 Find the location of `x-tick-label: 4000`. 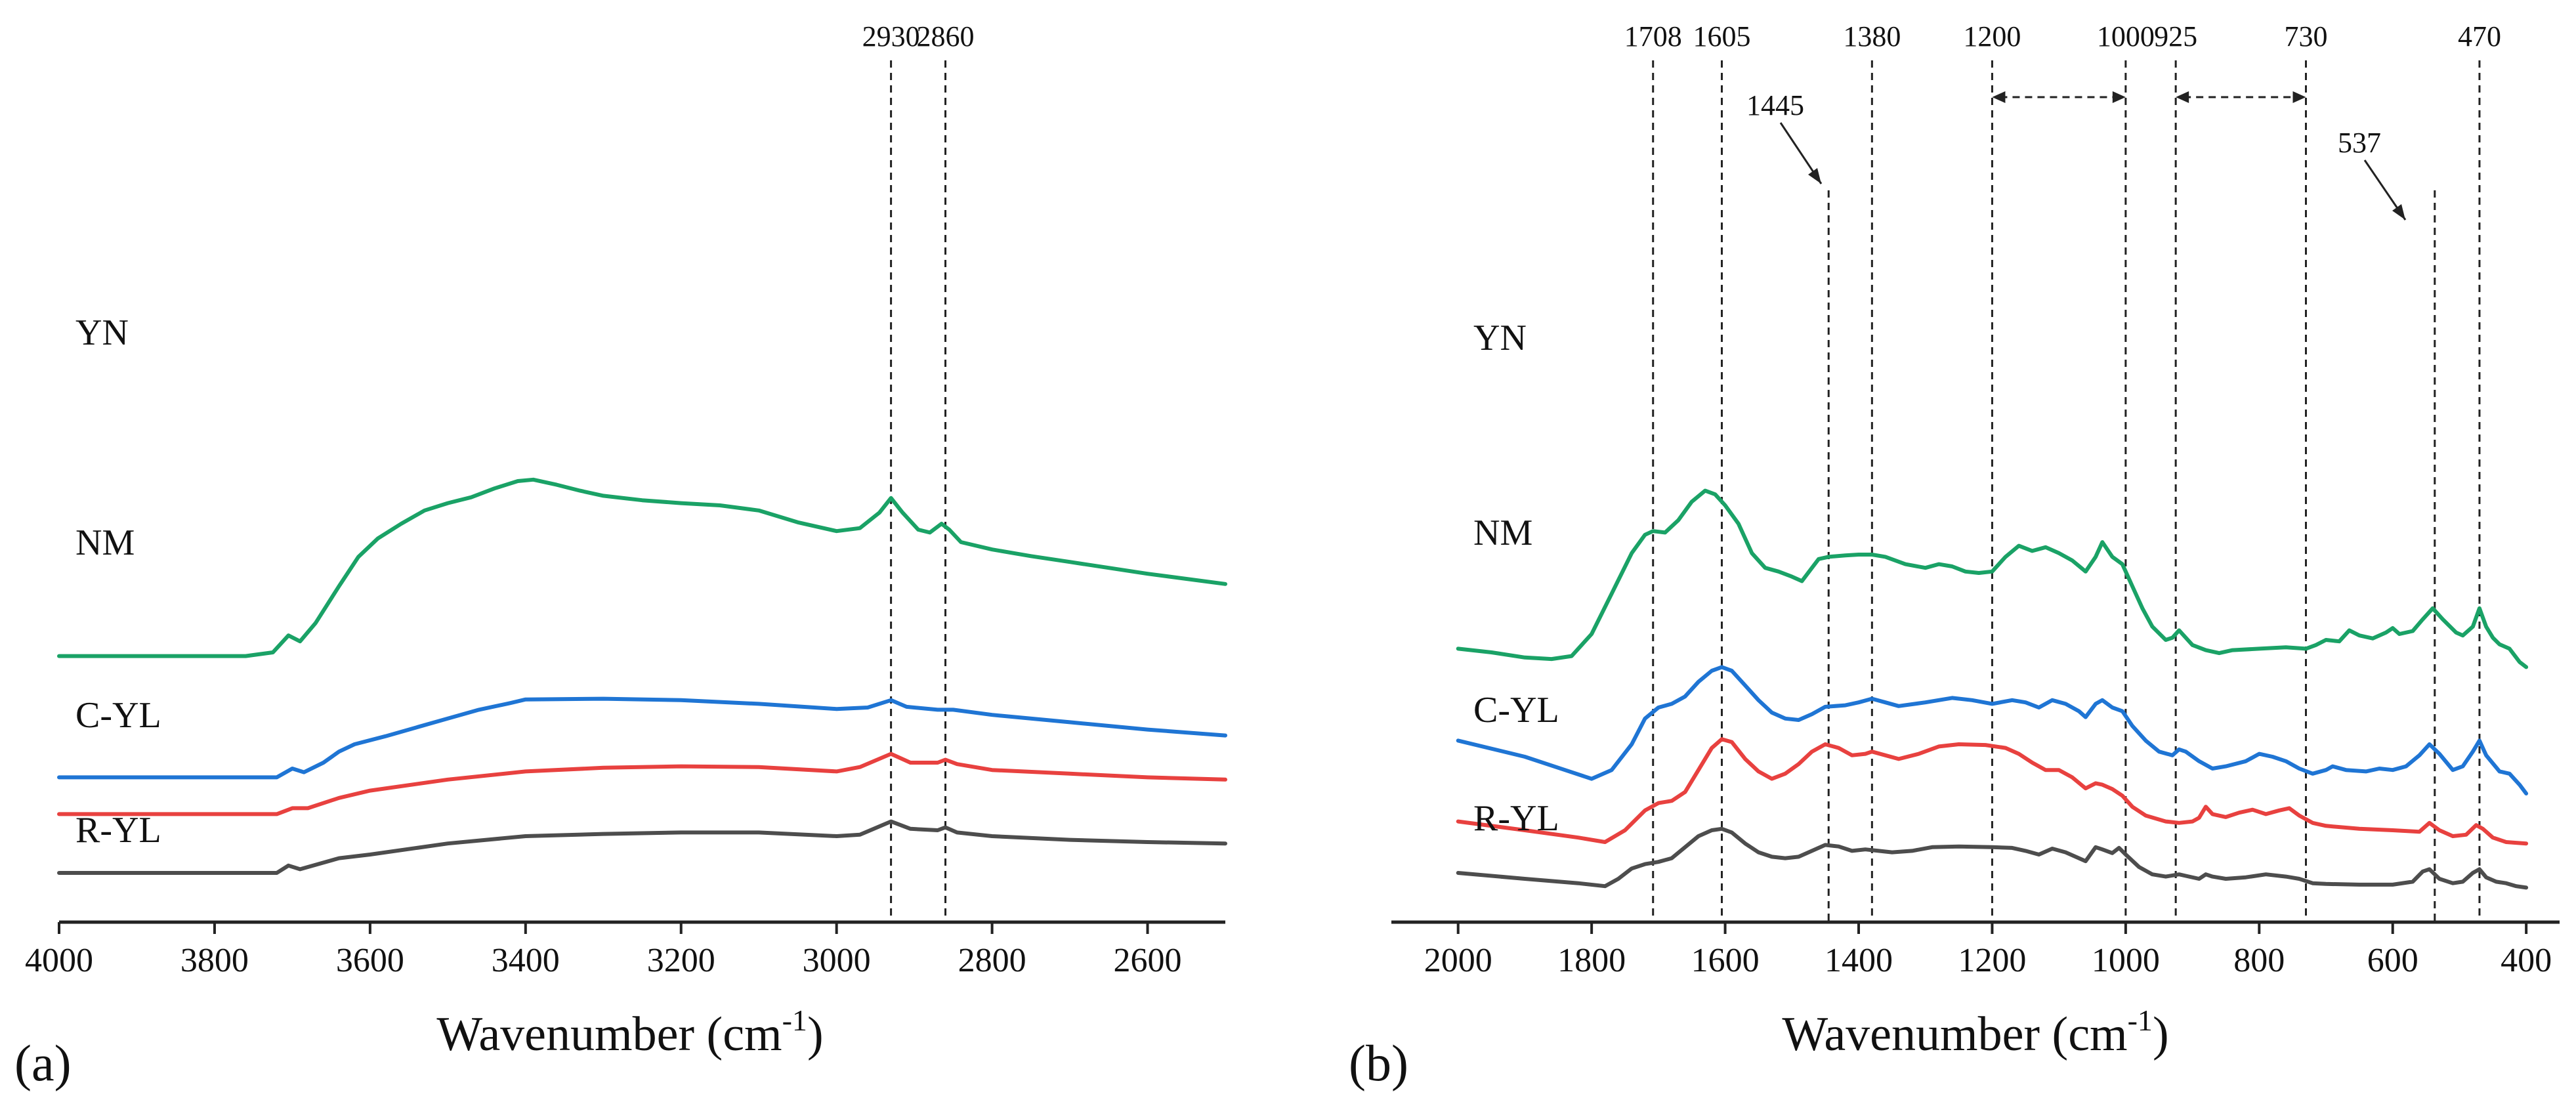

x-tick-label: 4000 is located at coordinates (59, 960).